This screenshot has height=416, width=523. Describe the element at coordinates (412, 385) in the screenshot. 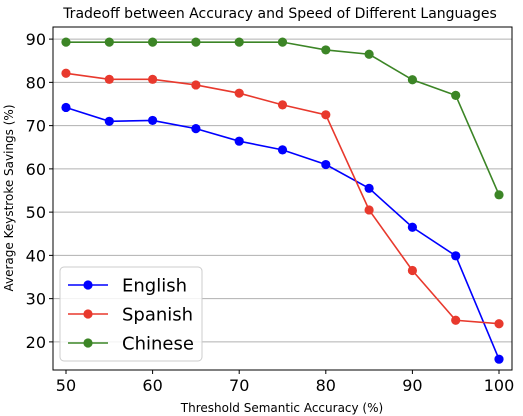

I see `x-tick-label: 90` at that location.